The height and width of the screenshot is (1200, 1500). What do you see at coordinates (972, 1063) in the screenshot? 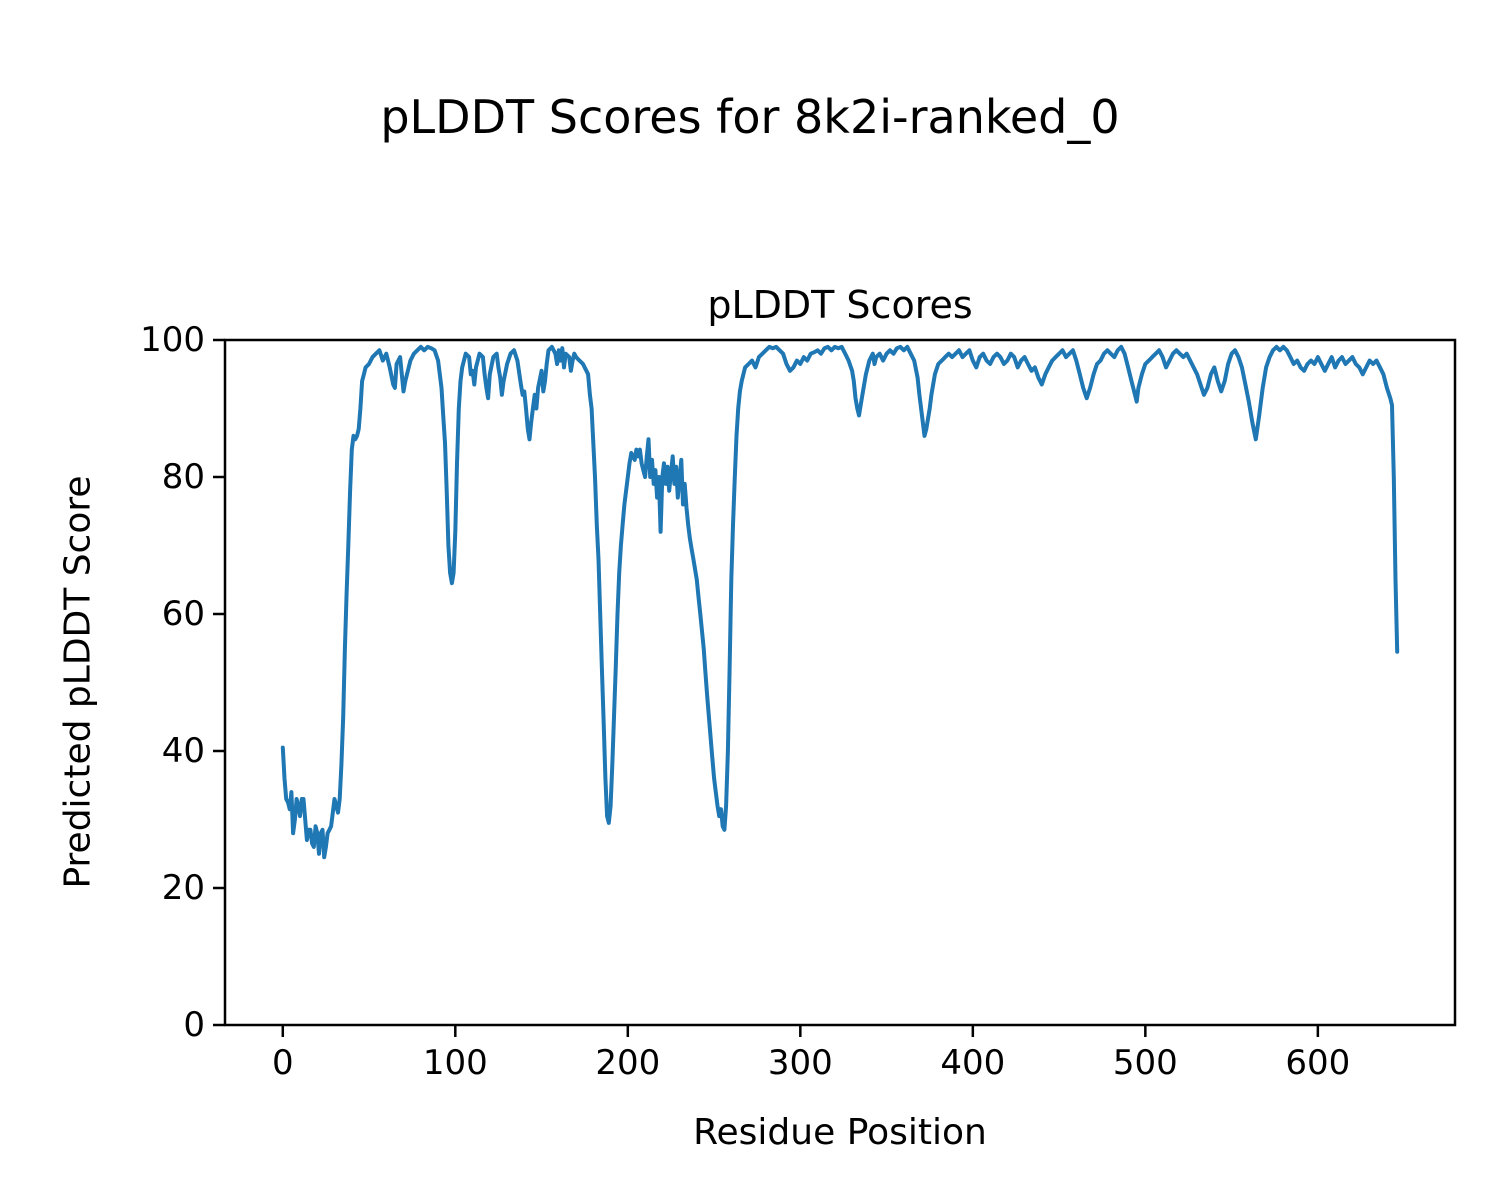
I see `x-tick-label: 400` at bounding box center [972, 1063].